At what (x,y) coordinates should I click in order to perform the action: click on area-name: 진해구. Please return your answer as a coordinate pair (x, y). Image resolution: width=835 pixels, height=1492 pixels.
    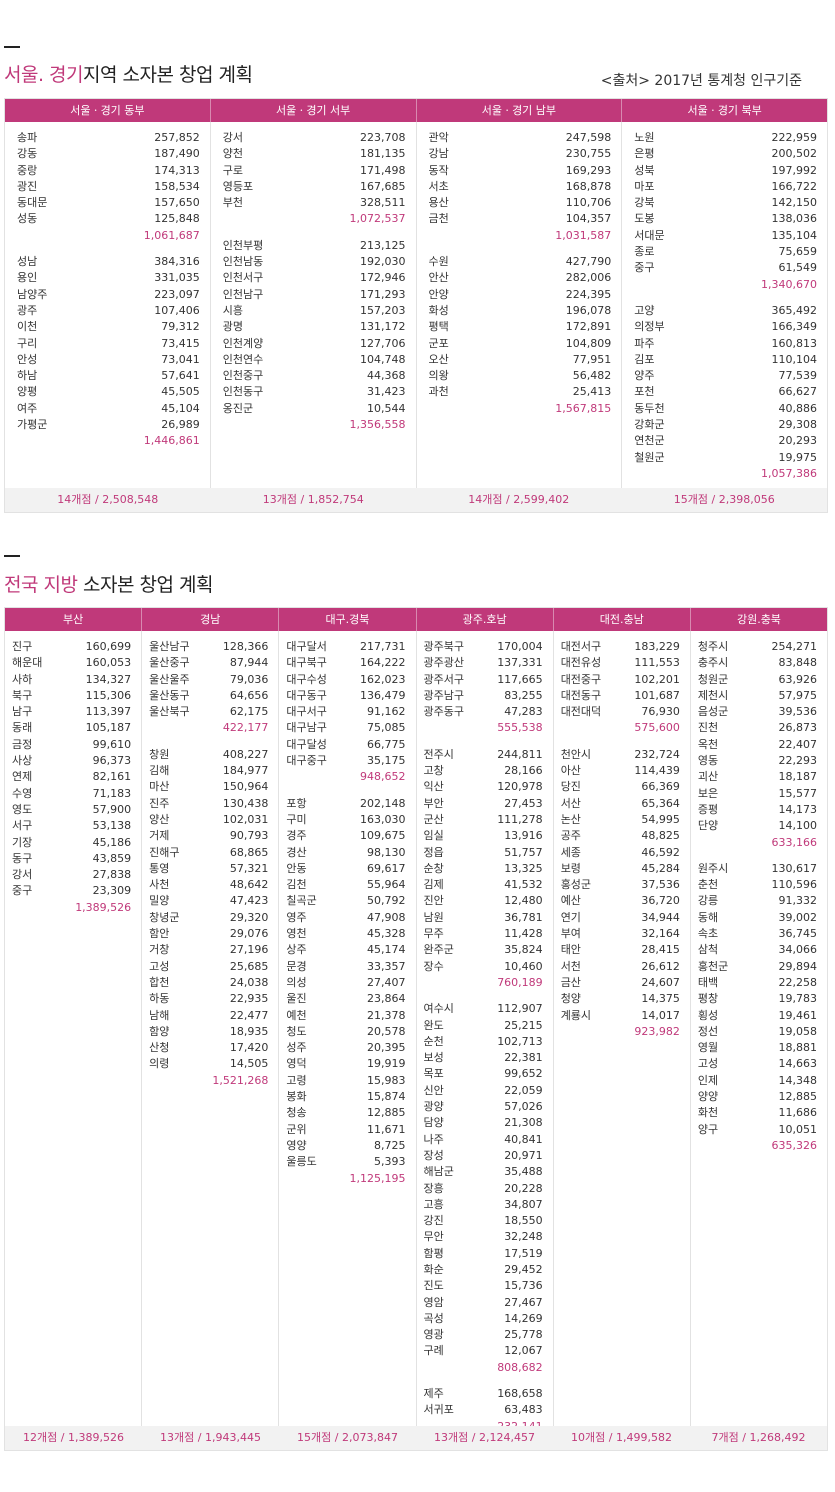
    Looking at the image, I should click on (164, 852).